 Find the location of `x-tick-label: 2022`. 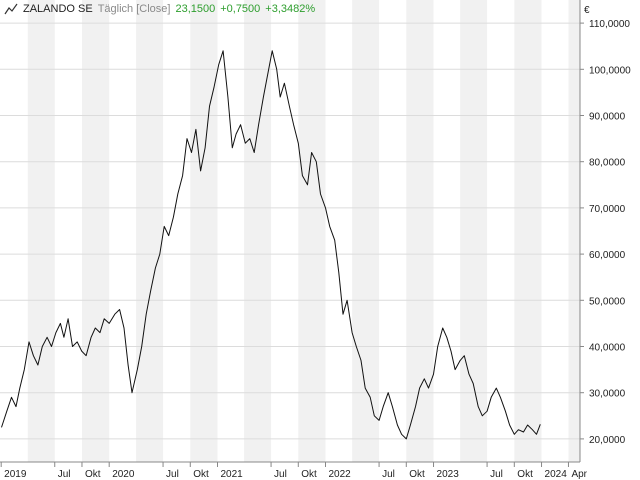

x-tick-label: 2022 is located at coordinates (340, 474).